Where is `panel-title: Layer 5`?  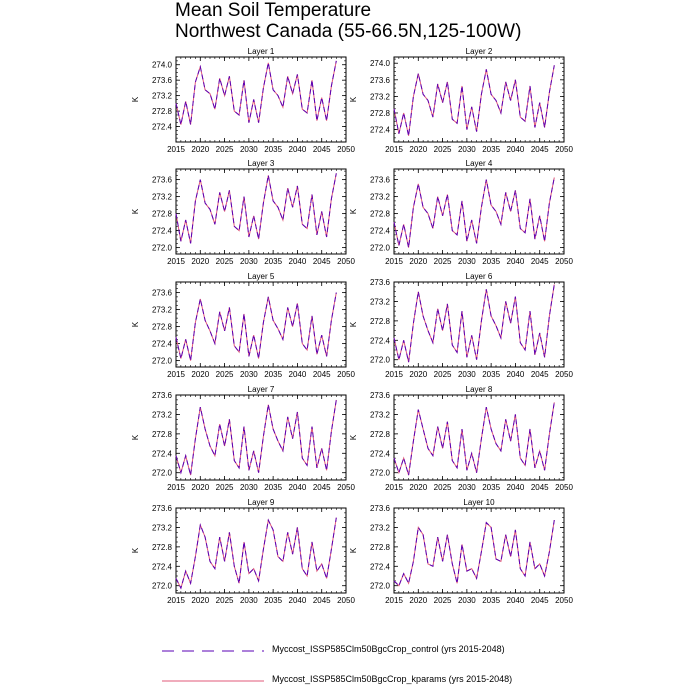 panel-title: Layer 5 is located at coordinates (261, 276).